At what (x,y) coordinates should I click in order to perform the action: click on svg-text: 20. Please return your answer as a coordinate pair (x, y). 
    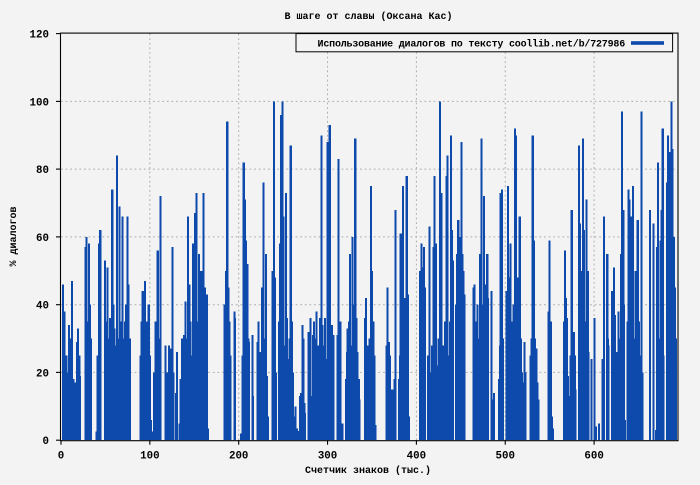
    Looking at the image, I should click on (42, 374).